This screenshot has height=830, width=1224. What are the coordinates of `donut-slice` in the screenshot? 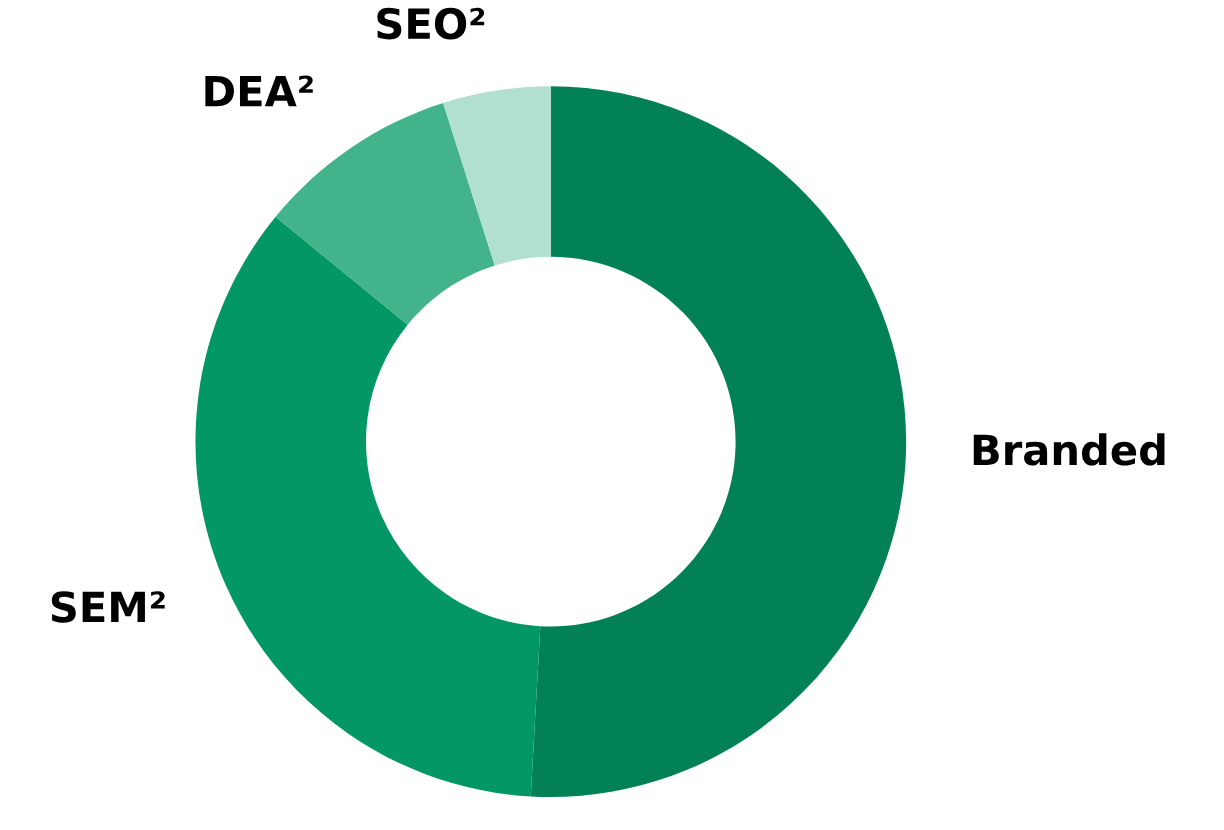 It's located at (497, 176).